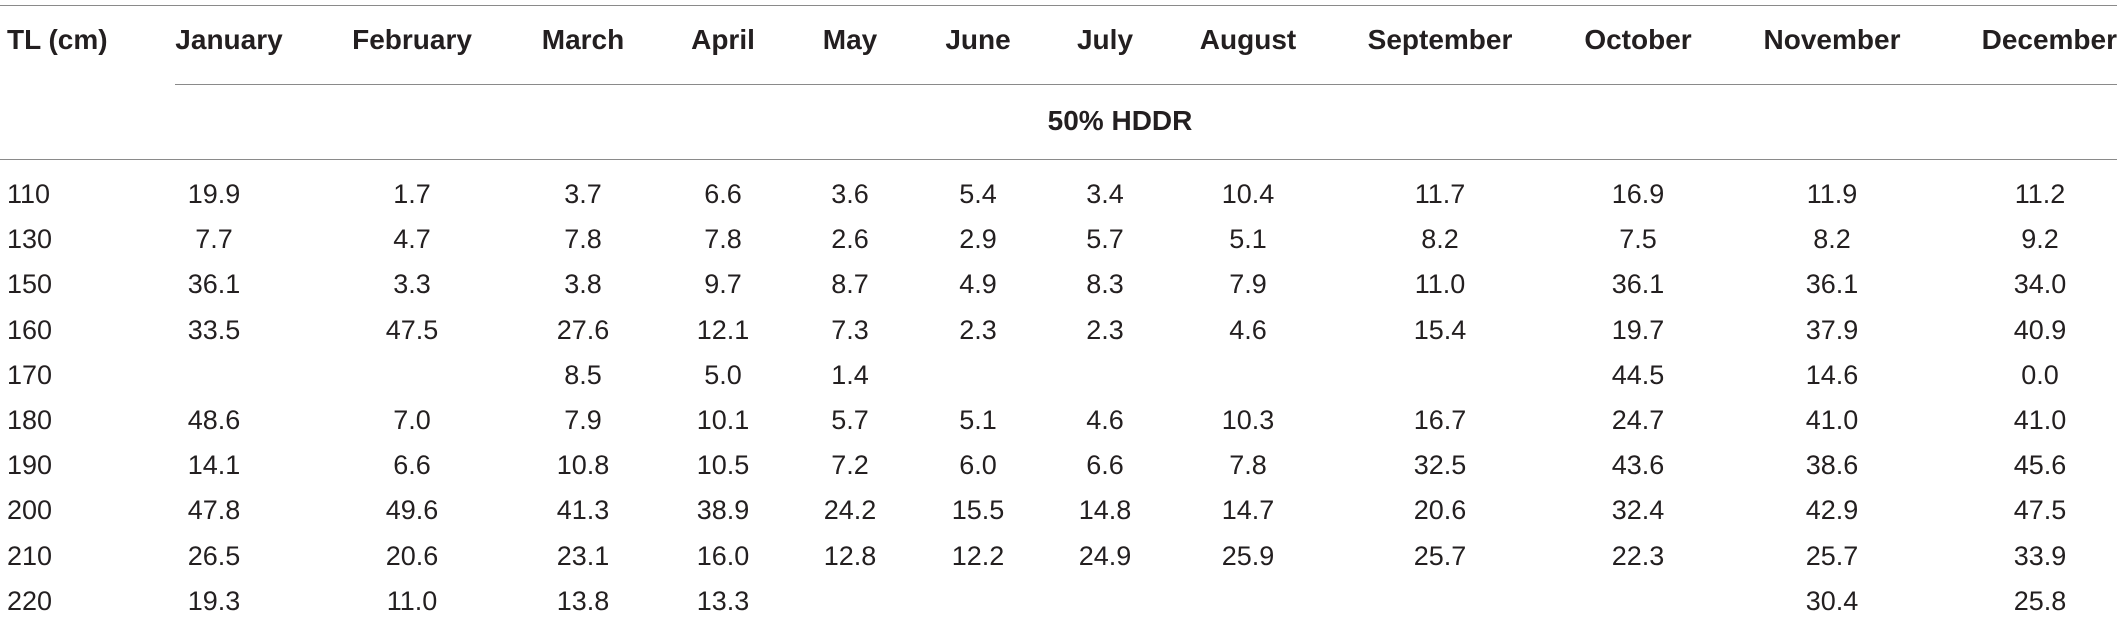 This screenshot has width=2117, height=636. I want to click on table-cell: 7.7, so click(214, 239).